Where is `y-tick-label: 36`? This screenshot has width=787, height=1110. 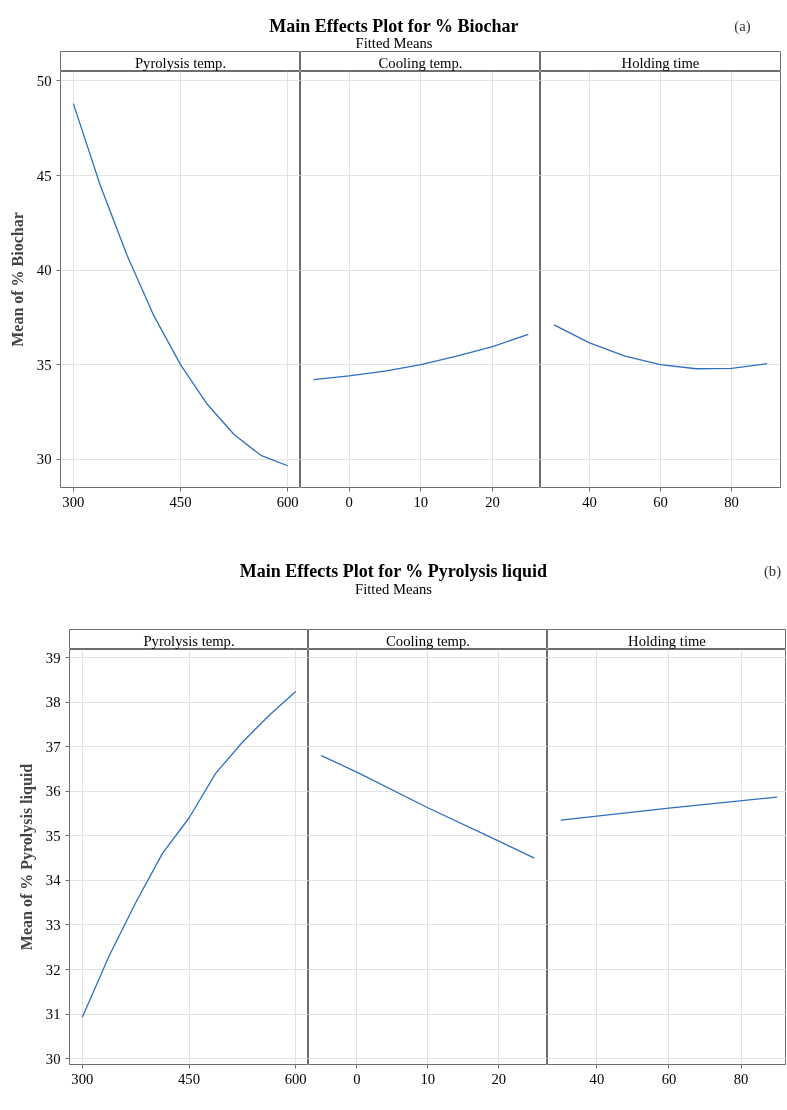 y-tick-label: 36 is located at coordinates (53, 791).